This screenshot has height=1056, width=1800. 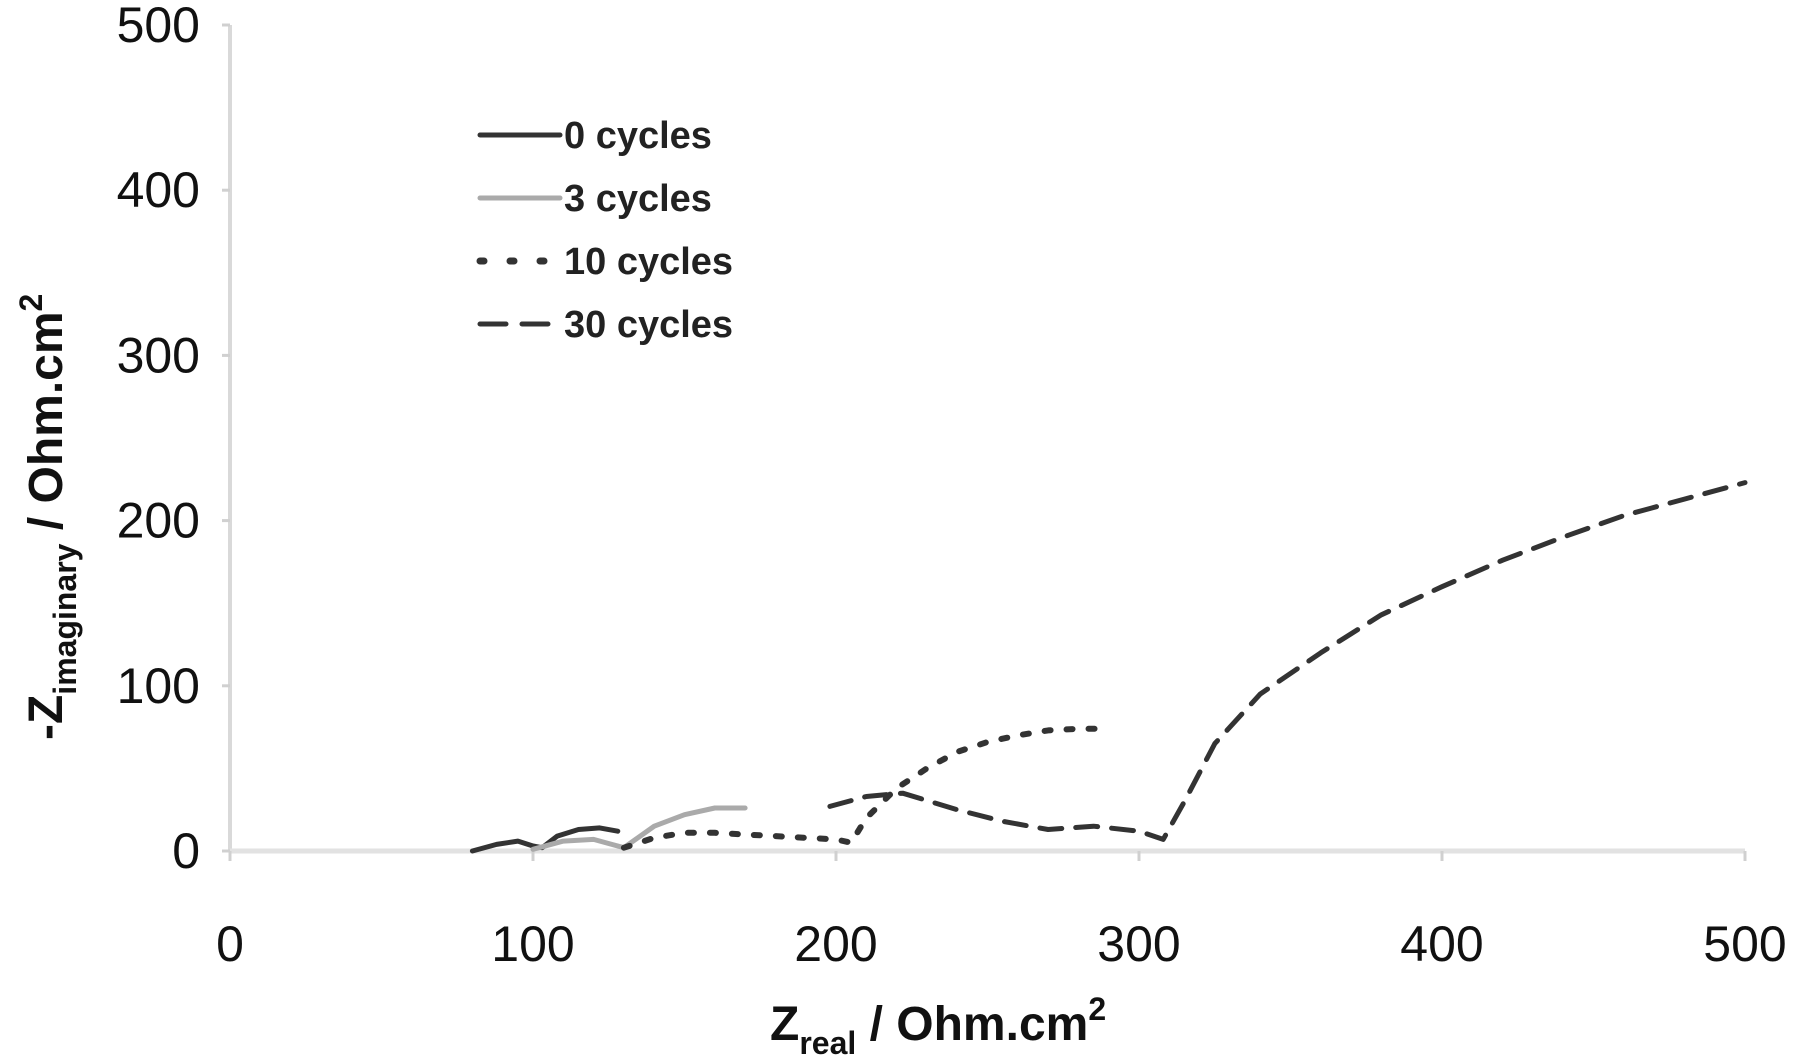 I want to click on svg-text: Zreal / Ohm.cm2, so click(x=938, y=1023).